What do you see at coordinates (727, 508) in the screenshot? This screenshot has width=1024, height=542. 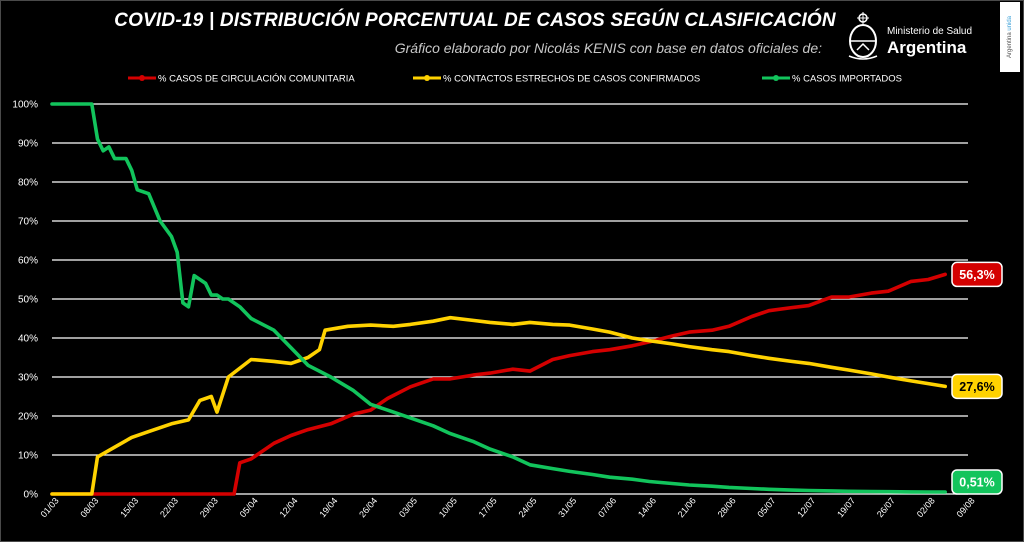 I see `x-tick-label: 28/06` at bounding box center [727, 508].